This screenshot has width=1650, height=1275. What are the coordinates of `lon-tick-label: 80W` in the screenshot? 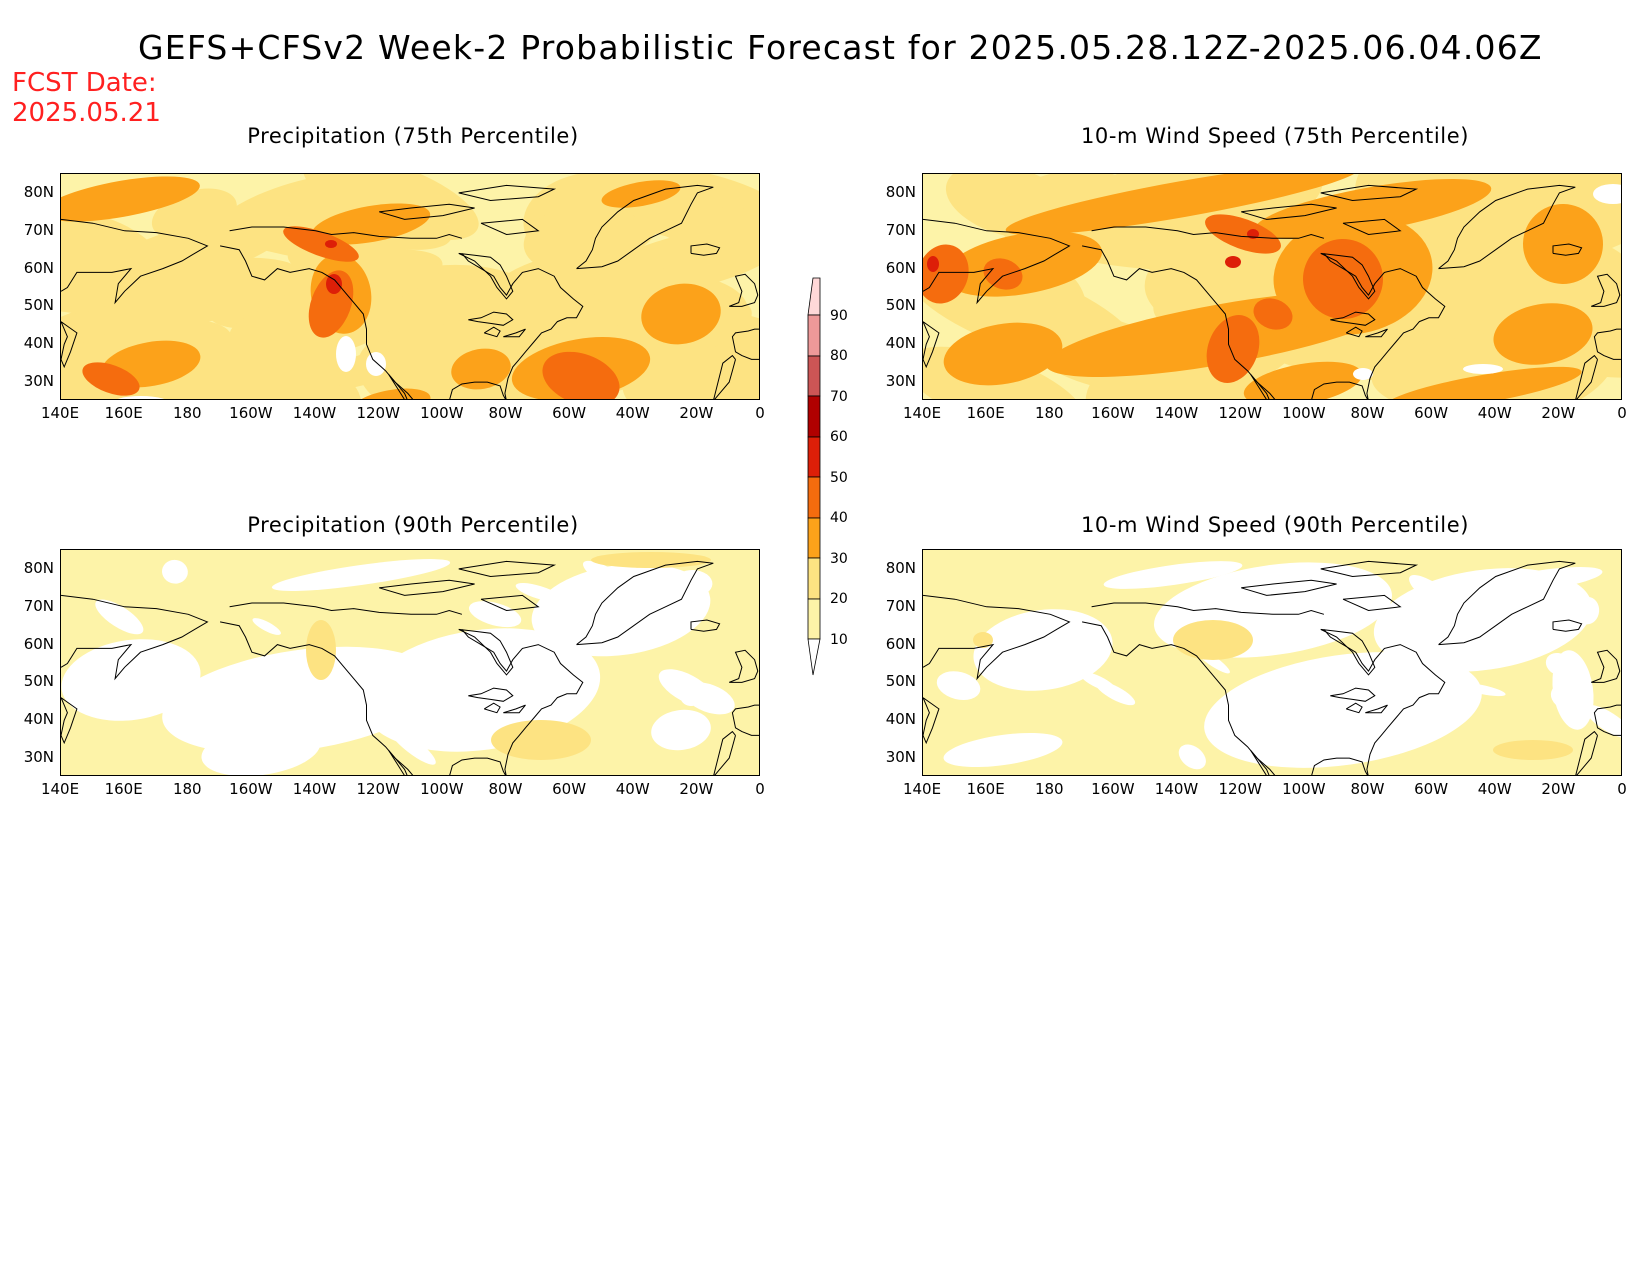 It's located at (505, 413).